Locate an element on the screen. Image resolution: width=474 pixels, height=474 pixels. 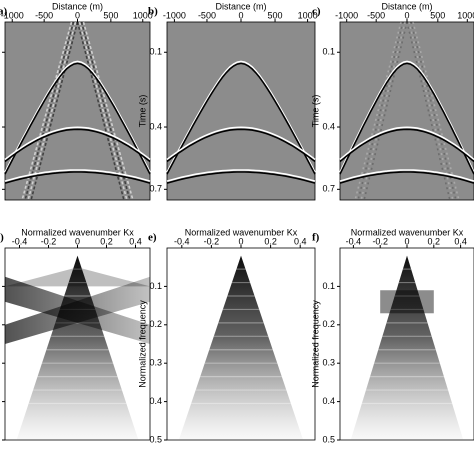
panel-label: d) is located at coordinates (2, 238).